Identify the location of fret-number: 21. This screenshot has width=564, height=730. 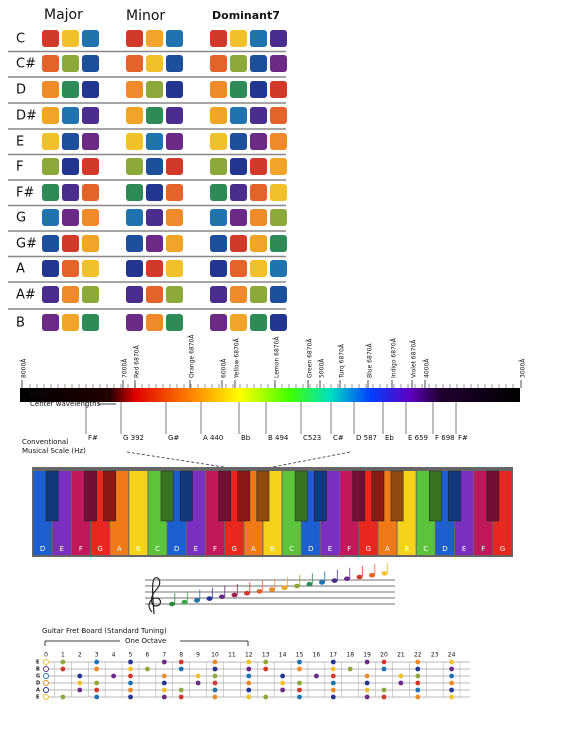
(401, 655).